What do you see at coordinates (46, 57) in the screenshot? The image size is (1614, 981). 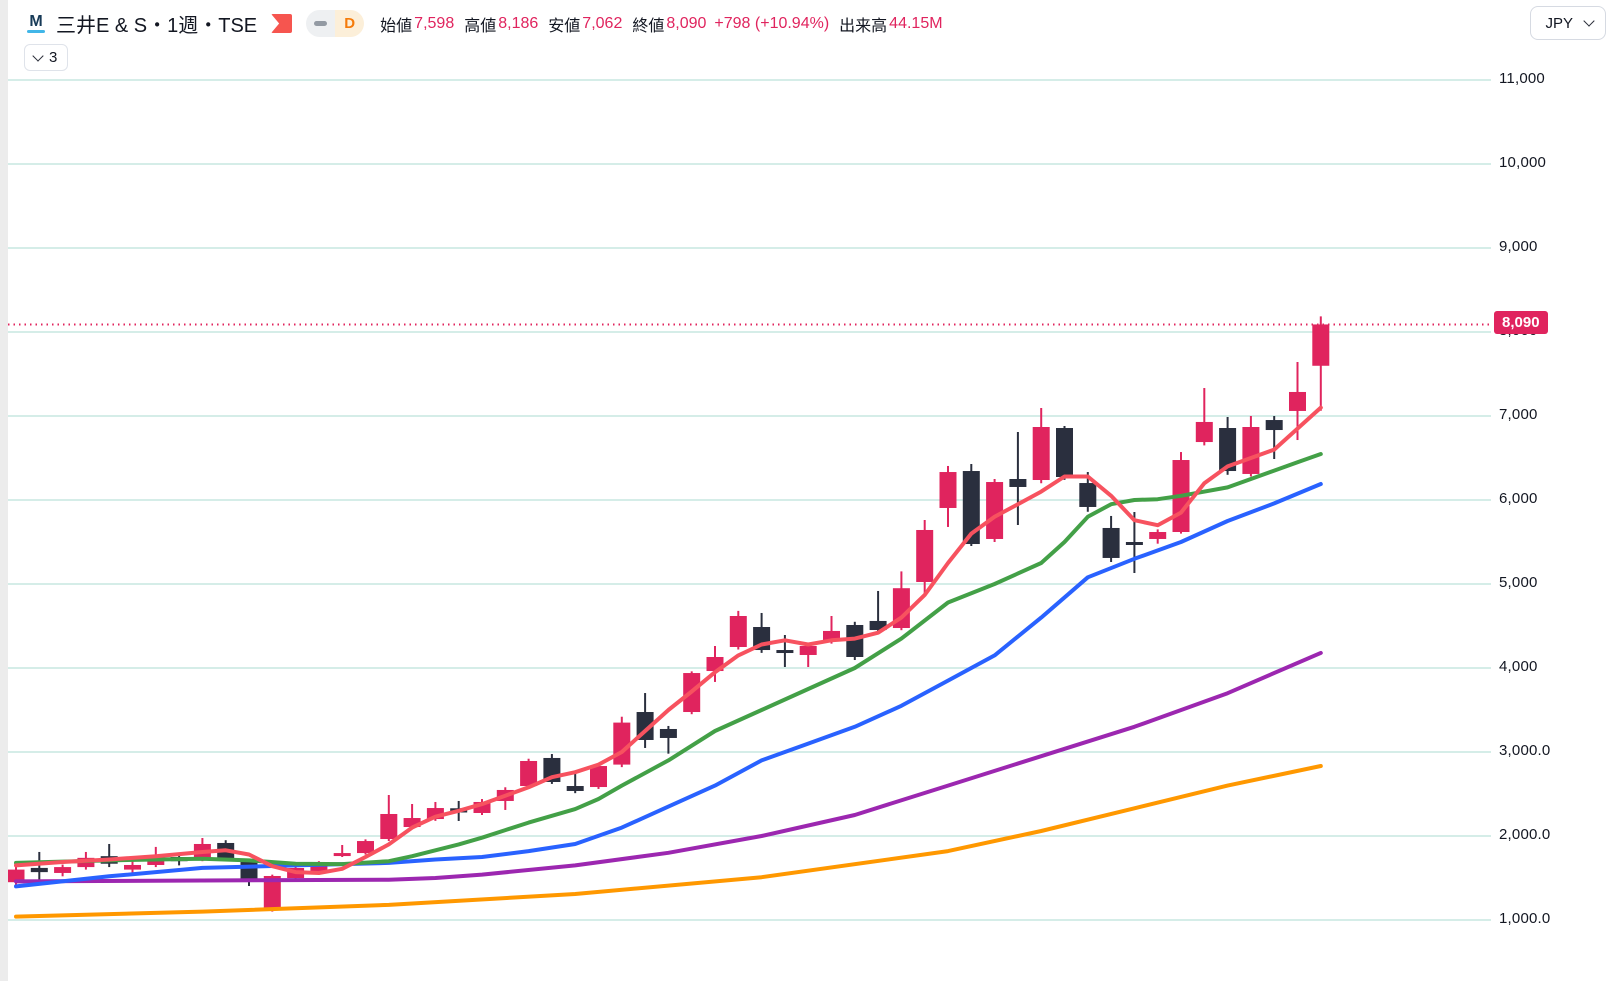 I see `indicators-collapse-button: 3` at bounding box center [46, 57].